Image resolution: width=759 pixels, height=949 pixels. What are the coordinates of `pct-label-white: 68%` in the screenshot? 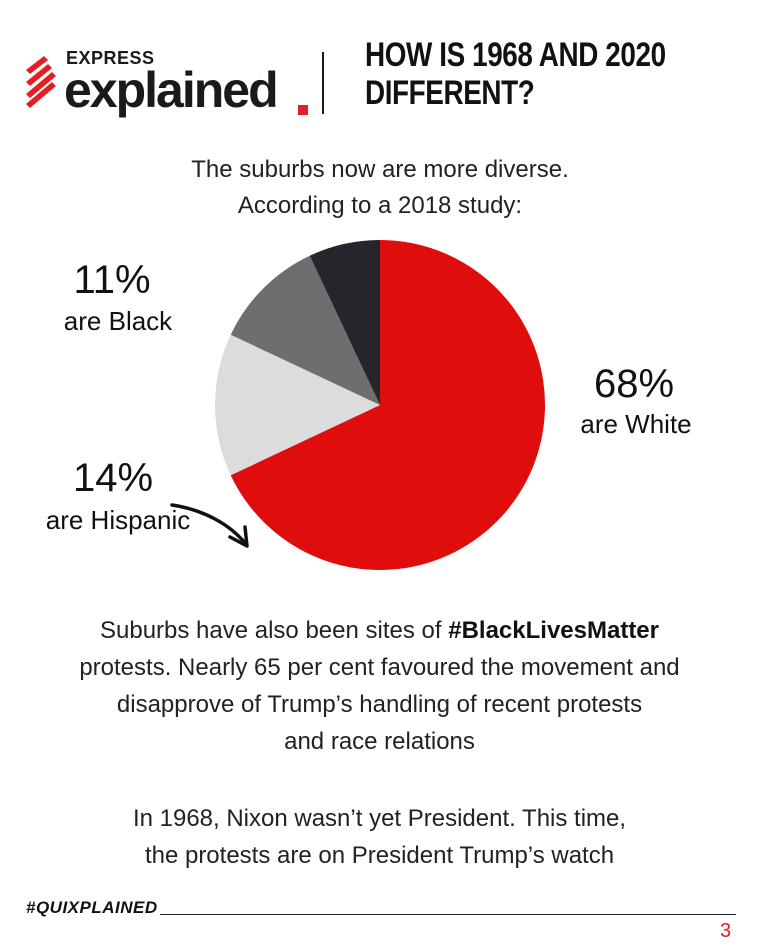 It's located at (634, 384).